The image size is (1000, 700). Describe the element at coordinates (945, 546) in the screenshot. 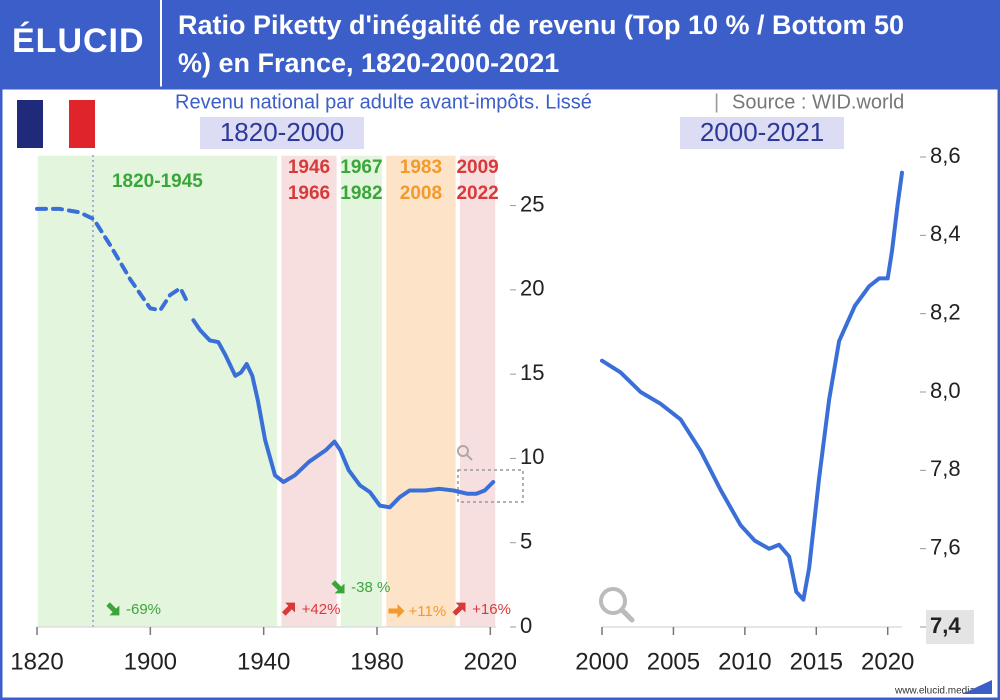

I see `y-tick-label: 7,6` at that location.